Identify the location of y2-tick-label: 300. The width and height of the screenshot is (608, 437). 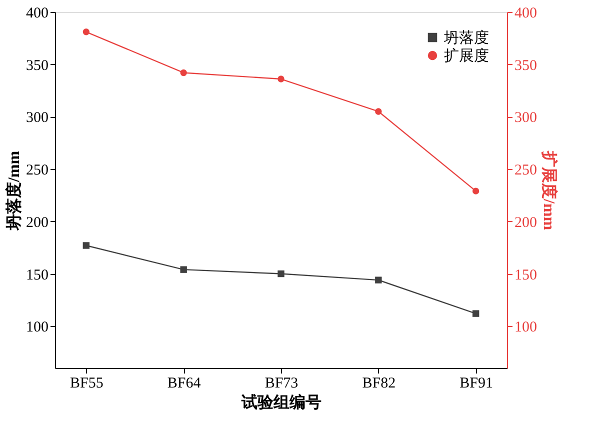
(525, 118).